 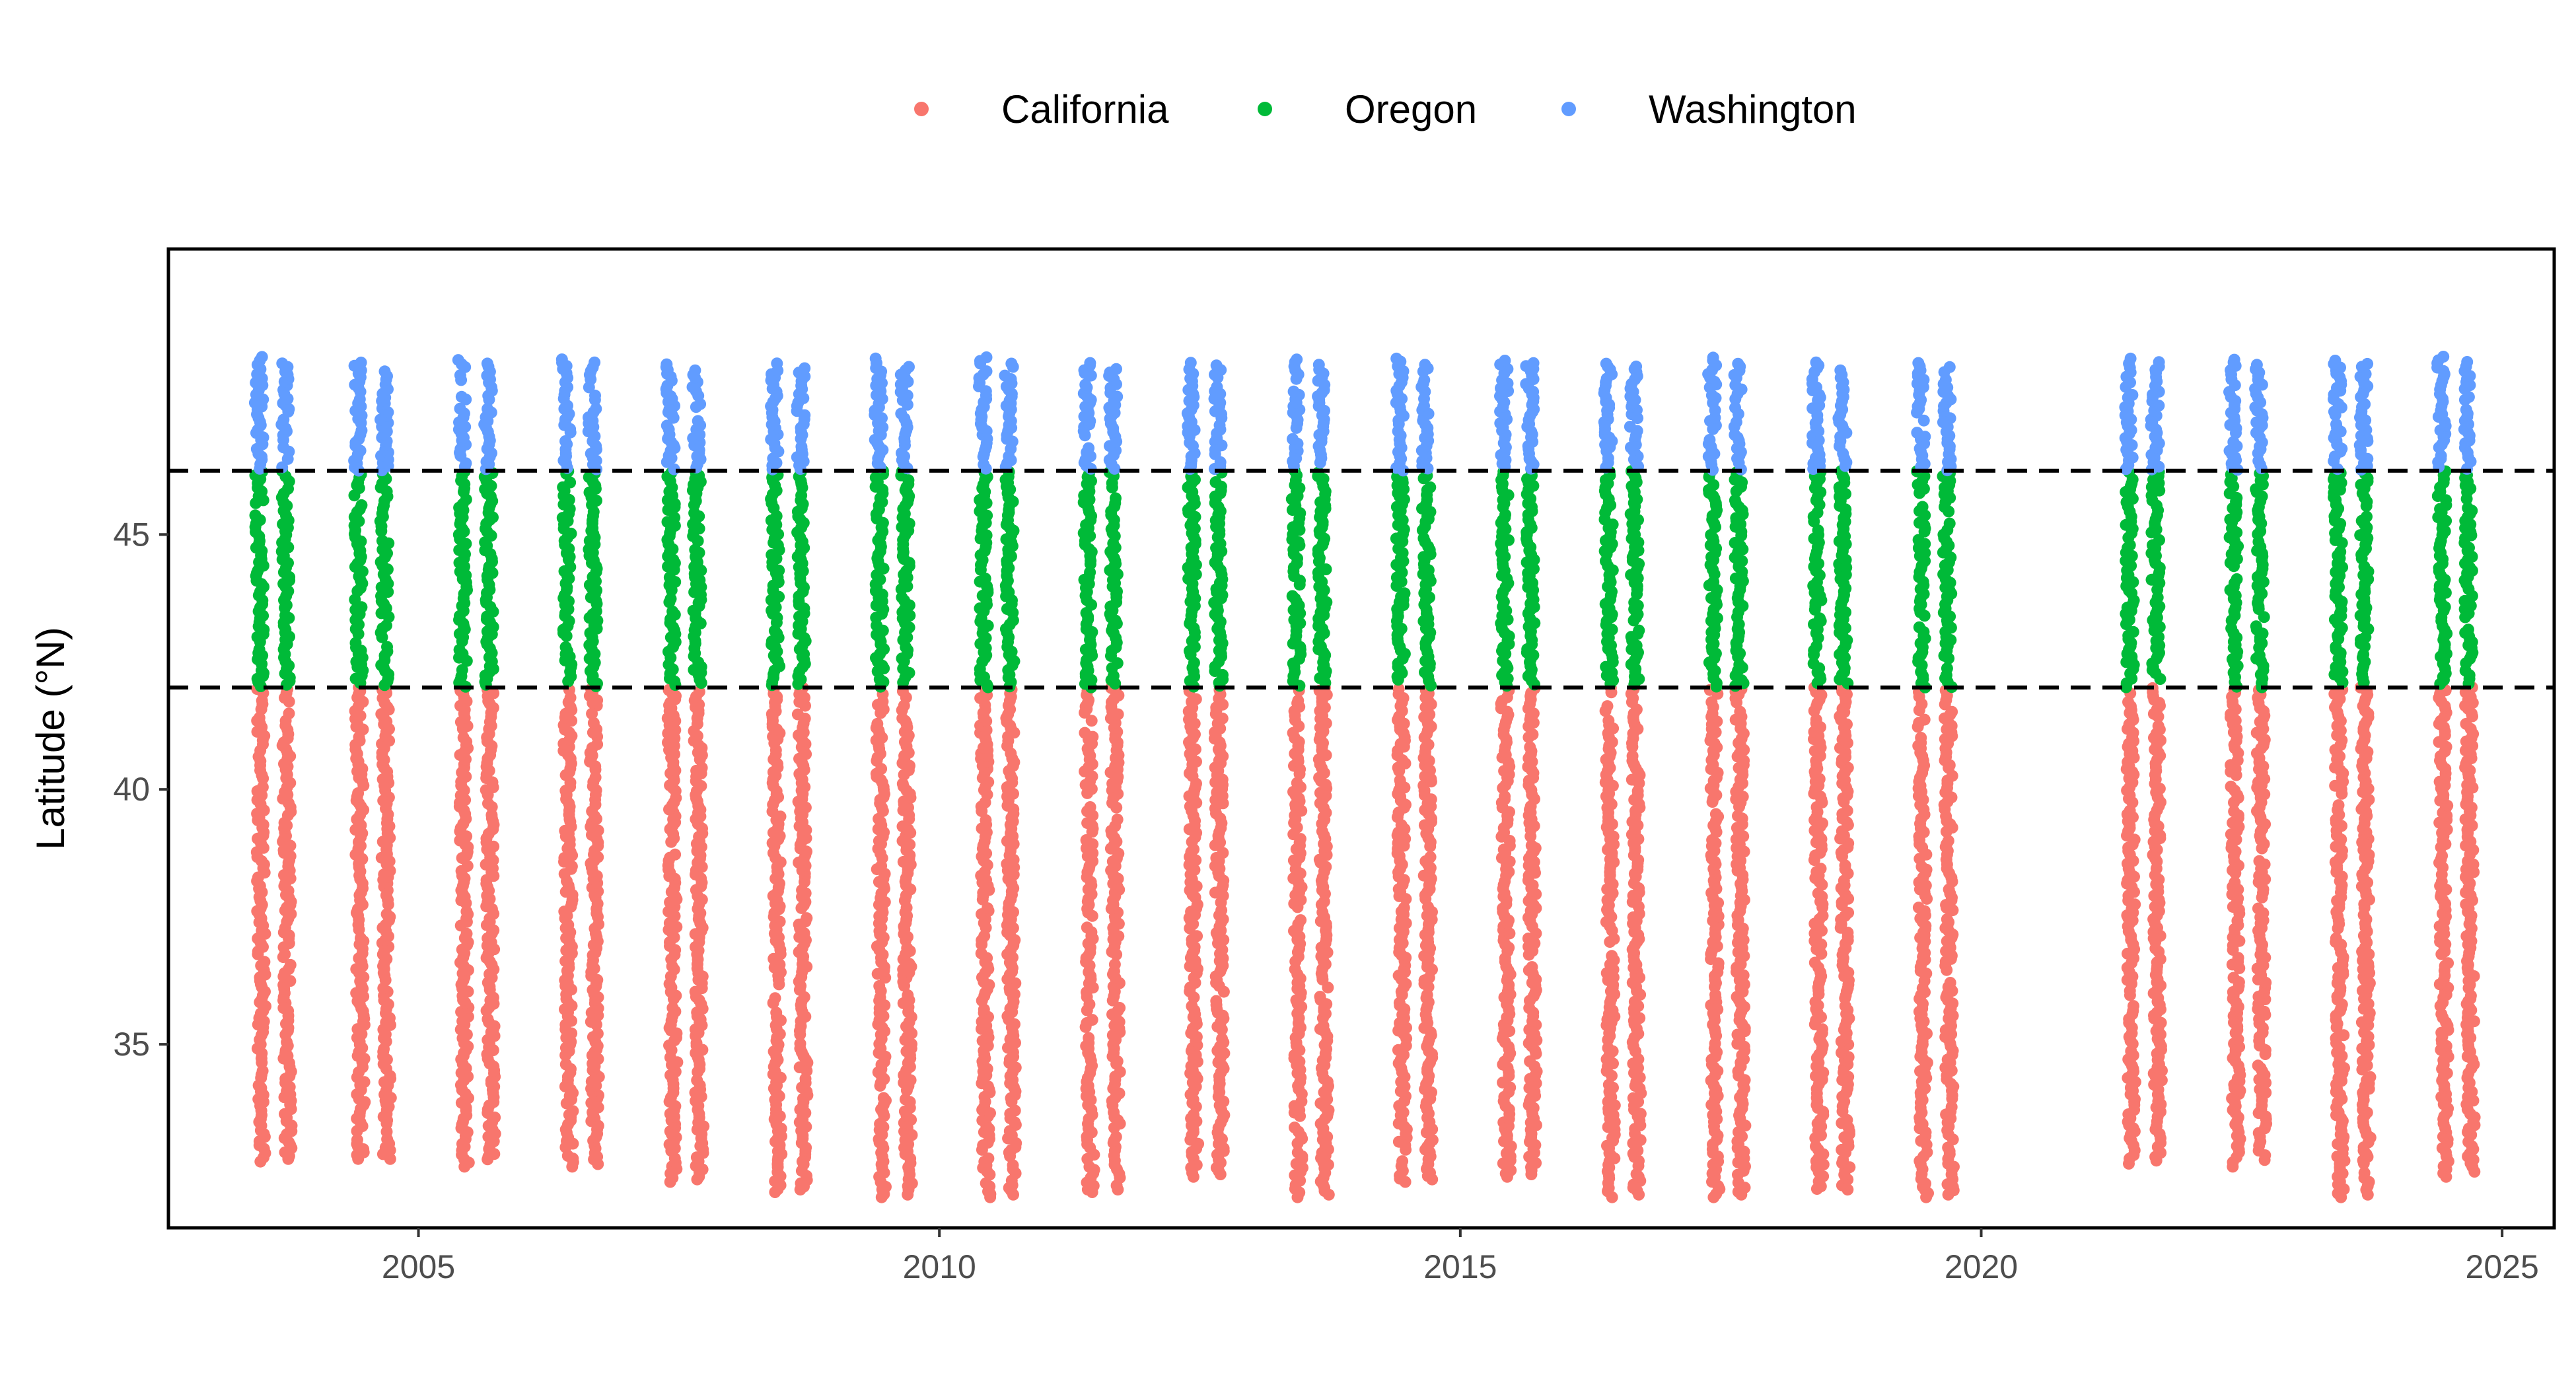 What do you see at coordinates (1085, 109) in the screenshot?
I see `legend-label-california: California` at bounding box center [1085, 109].